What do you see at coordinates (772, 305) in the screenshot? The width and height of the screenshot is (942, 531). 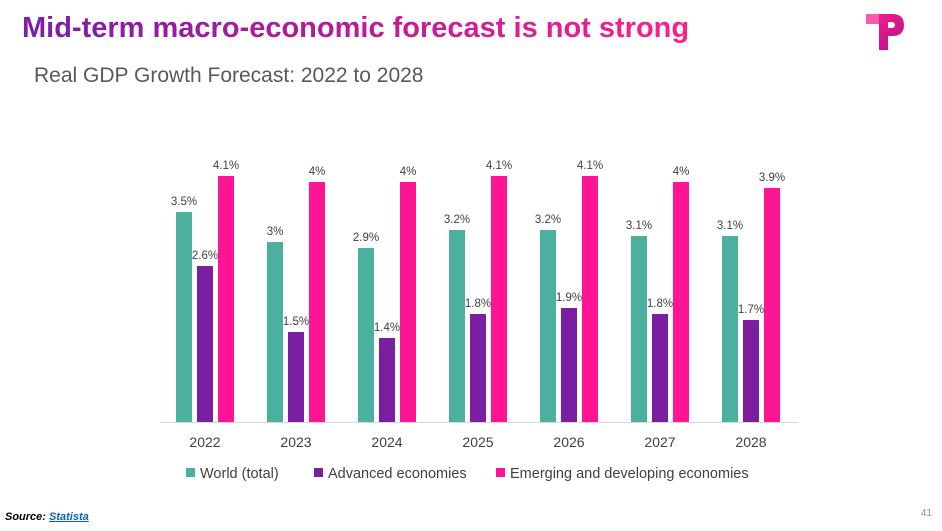 I see `bar-emerging-and-developing-economies-2028` at bounding box center [772, 305].